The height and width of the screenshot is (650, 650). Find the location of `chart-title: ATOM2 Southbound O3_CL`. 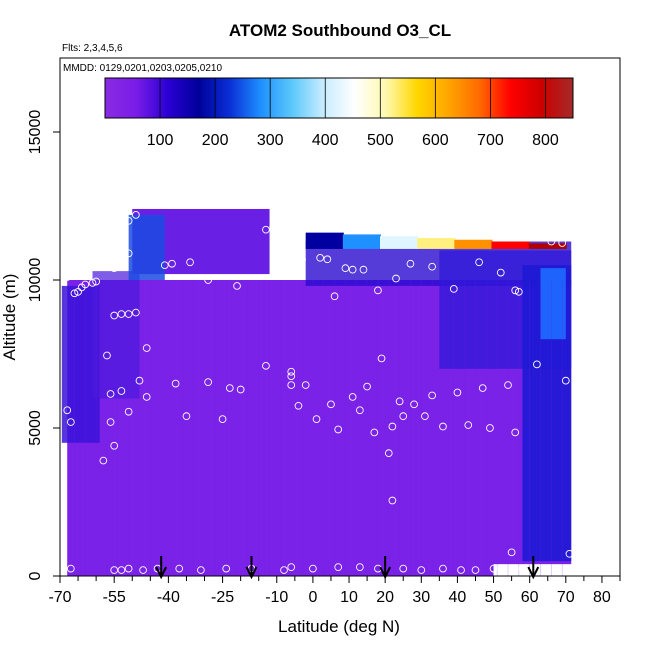

chart-title: ATOM2 Southbound O3_CL is located at coordinates (340, 30).